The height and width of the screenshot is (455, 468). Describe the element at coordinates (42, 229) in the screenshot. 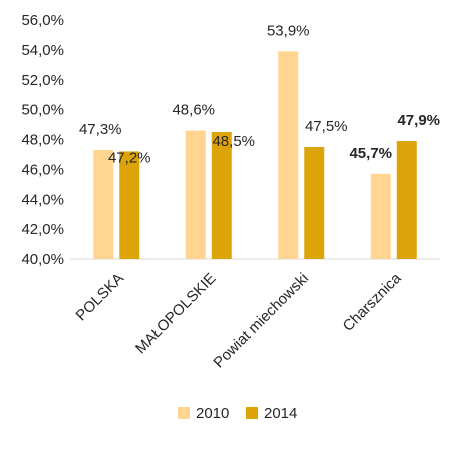

I see `y-tick-label: 42,0%` at that location.